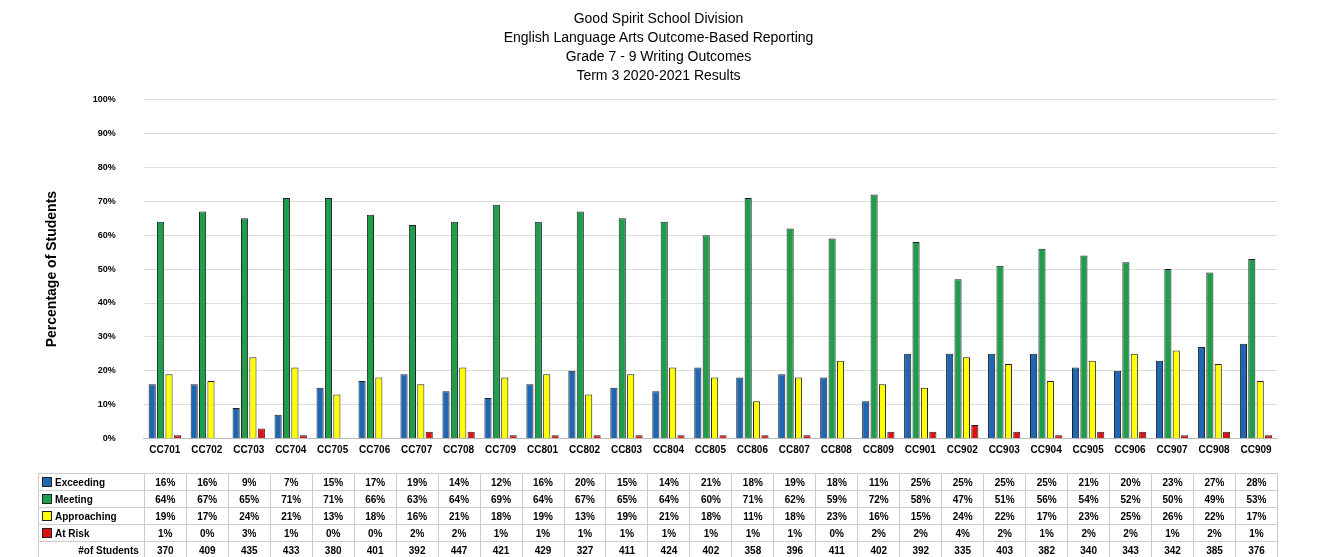  I want to click on data-label: 49%, so click(1214, 499).